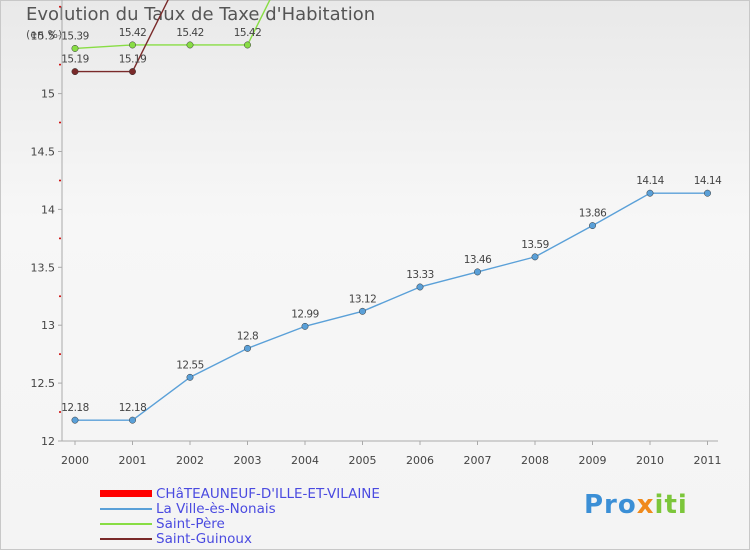  I want to click on legend-label-saint-pere: Saint-Père, so click(190, 523).